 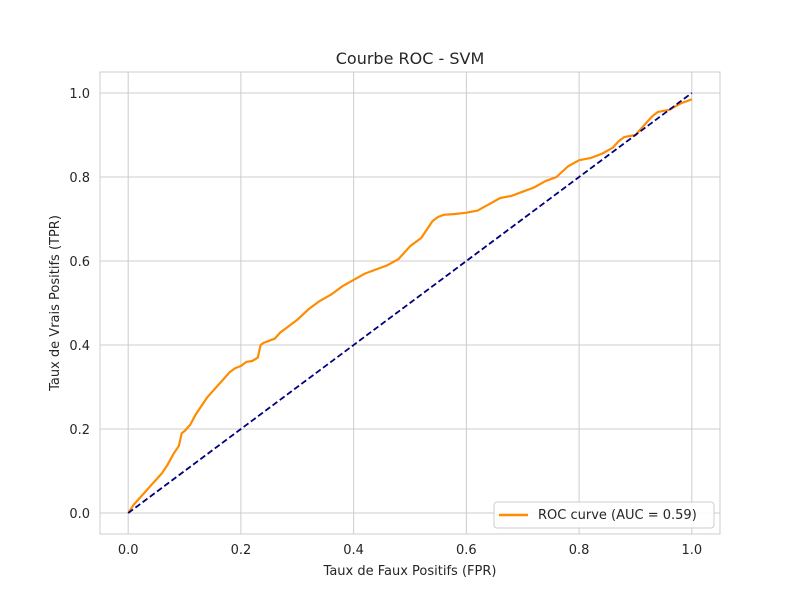 I want to click on y-tick-label: 0.6, so click(x=79, y=262).